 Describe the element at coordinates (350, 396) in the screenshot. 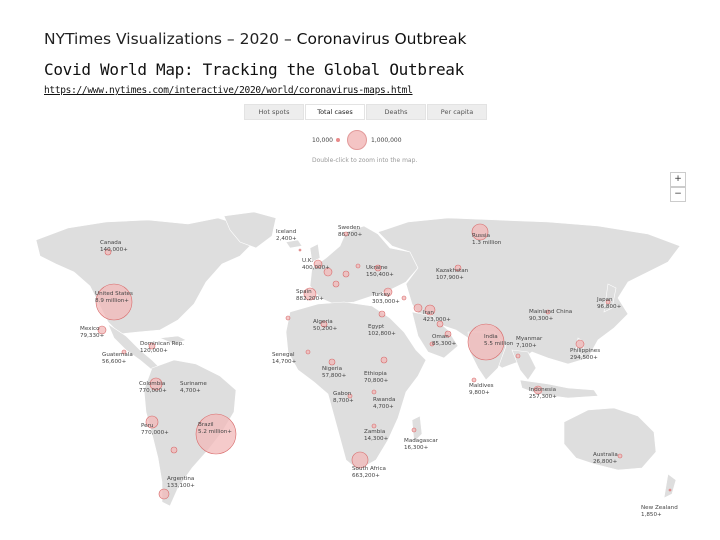

I see `bubble-gabon` at that location.